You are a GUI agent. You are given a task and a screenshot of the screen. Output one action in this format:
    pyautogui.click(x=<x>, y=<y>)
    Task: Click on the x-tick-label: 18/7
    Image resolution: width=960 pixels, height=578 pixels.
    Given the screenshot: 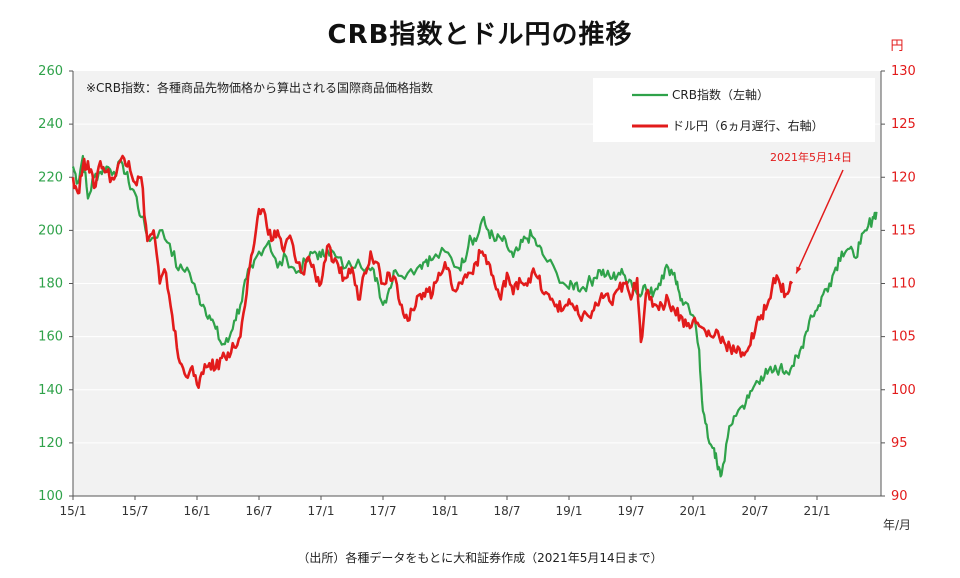 What is the action you would take?
    pyautogui.click(x=507, y=511)
    